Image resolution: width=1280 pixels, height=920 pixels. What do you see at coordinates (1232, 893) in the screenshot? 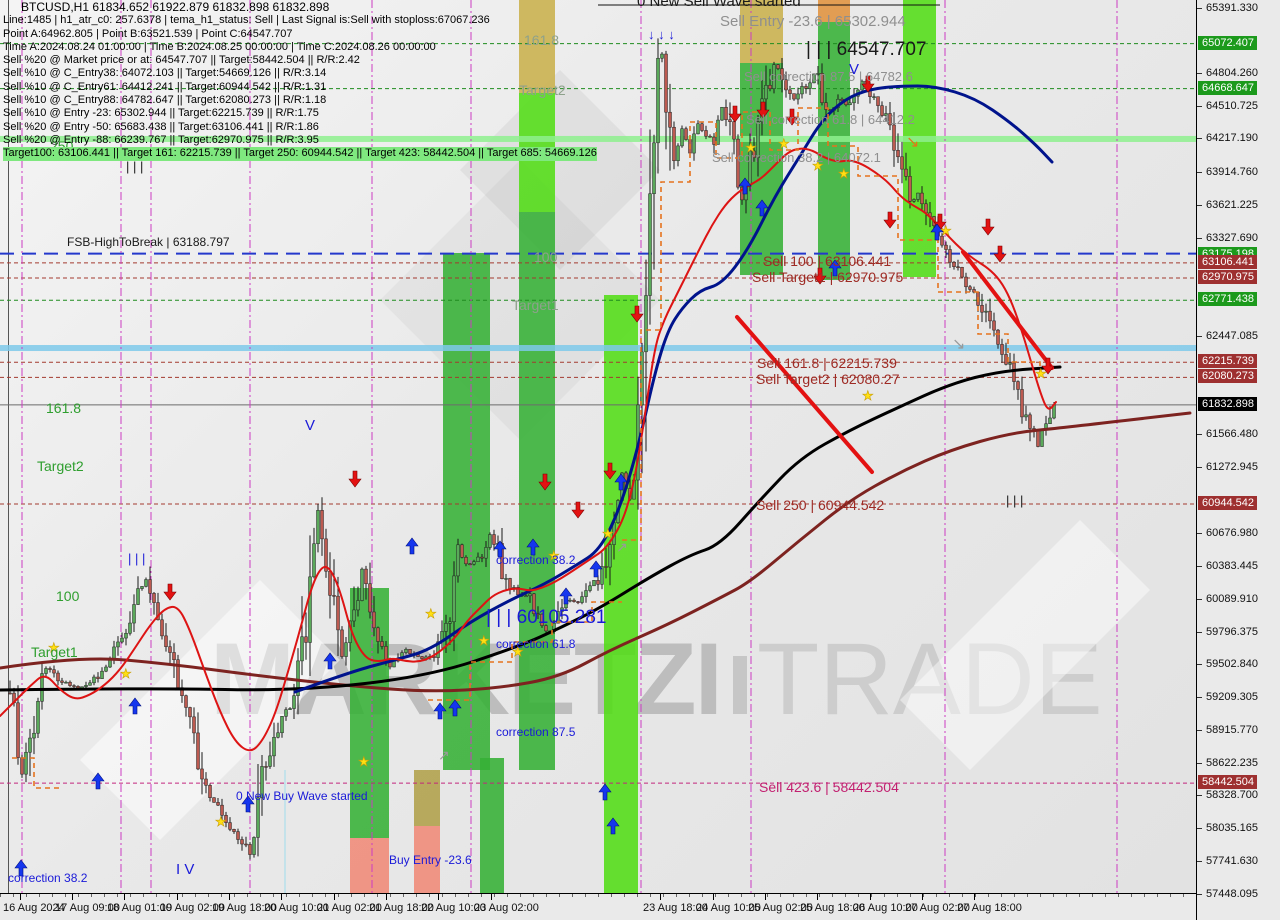
I see `price-tick-label: 57448.095` at bounding box center [1232, 893].